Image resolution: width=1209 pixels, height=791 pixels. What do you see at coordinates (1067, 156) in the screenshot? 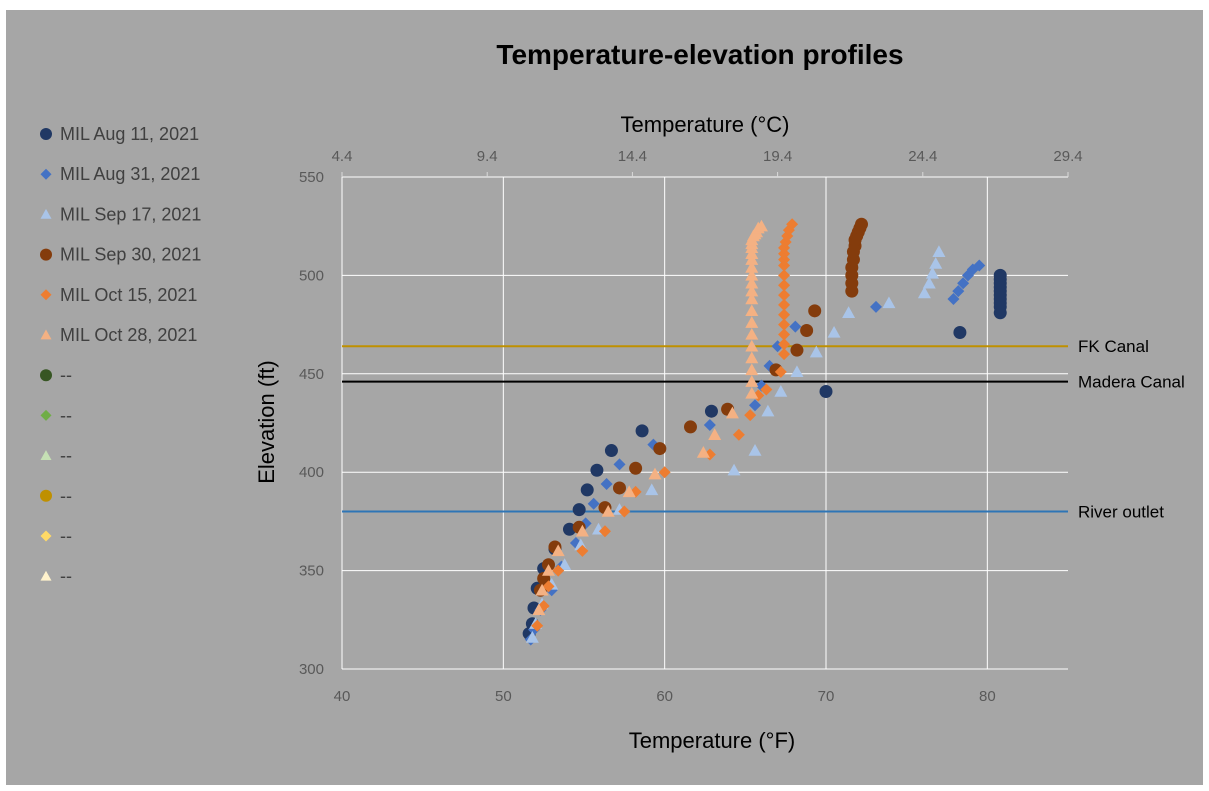
I see `x2-tick-label: 29.4` at bounding box center [1067, 156].